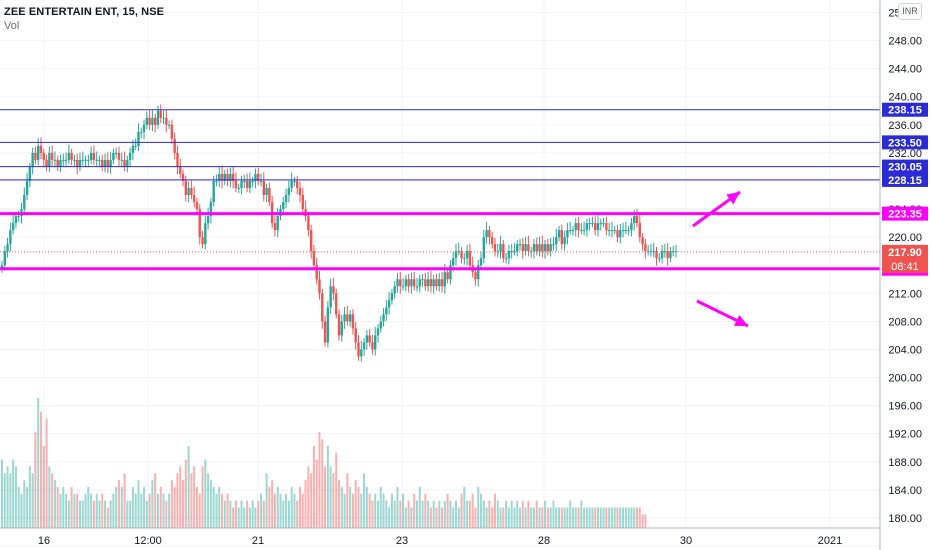 The width and height of the screenshot is (932, 550). I want to click on price-tick-label: 184.00, so click(905, 491).